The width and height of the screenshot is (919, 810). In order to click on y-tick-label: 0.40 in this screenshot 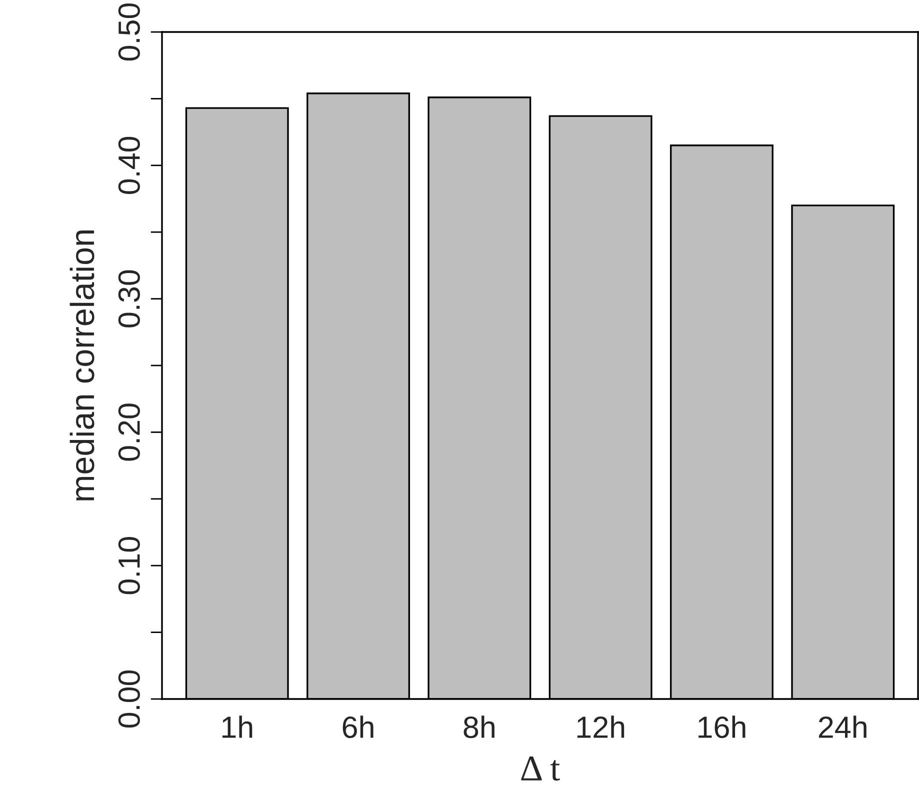, I will do `click(129, 165)`.